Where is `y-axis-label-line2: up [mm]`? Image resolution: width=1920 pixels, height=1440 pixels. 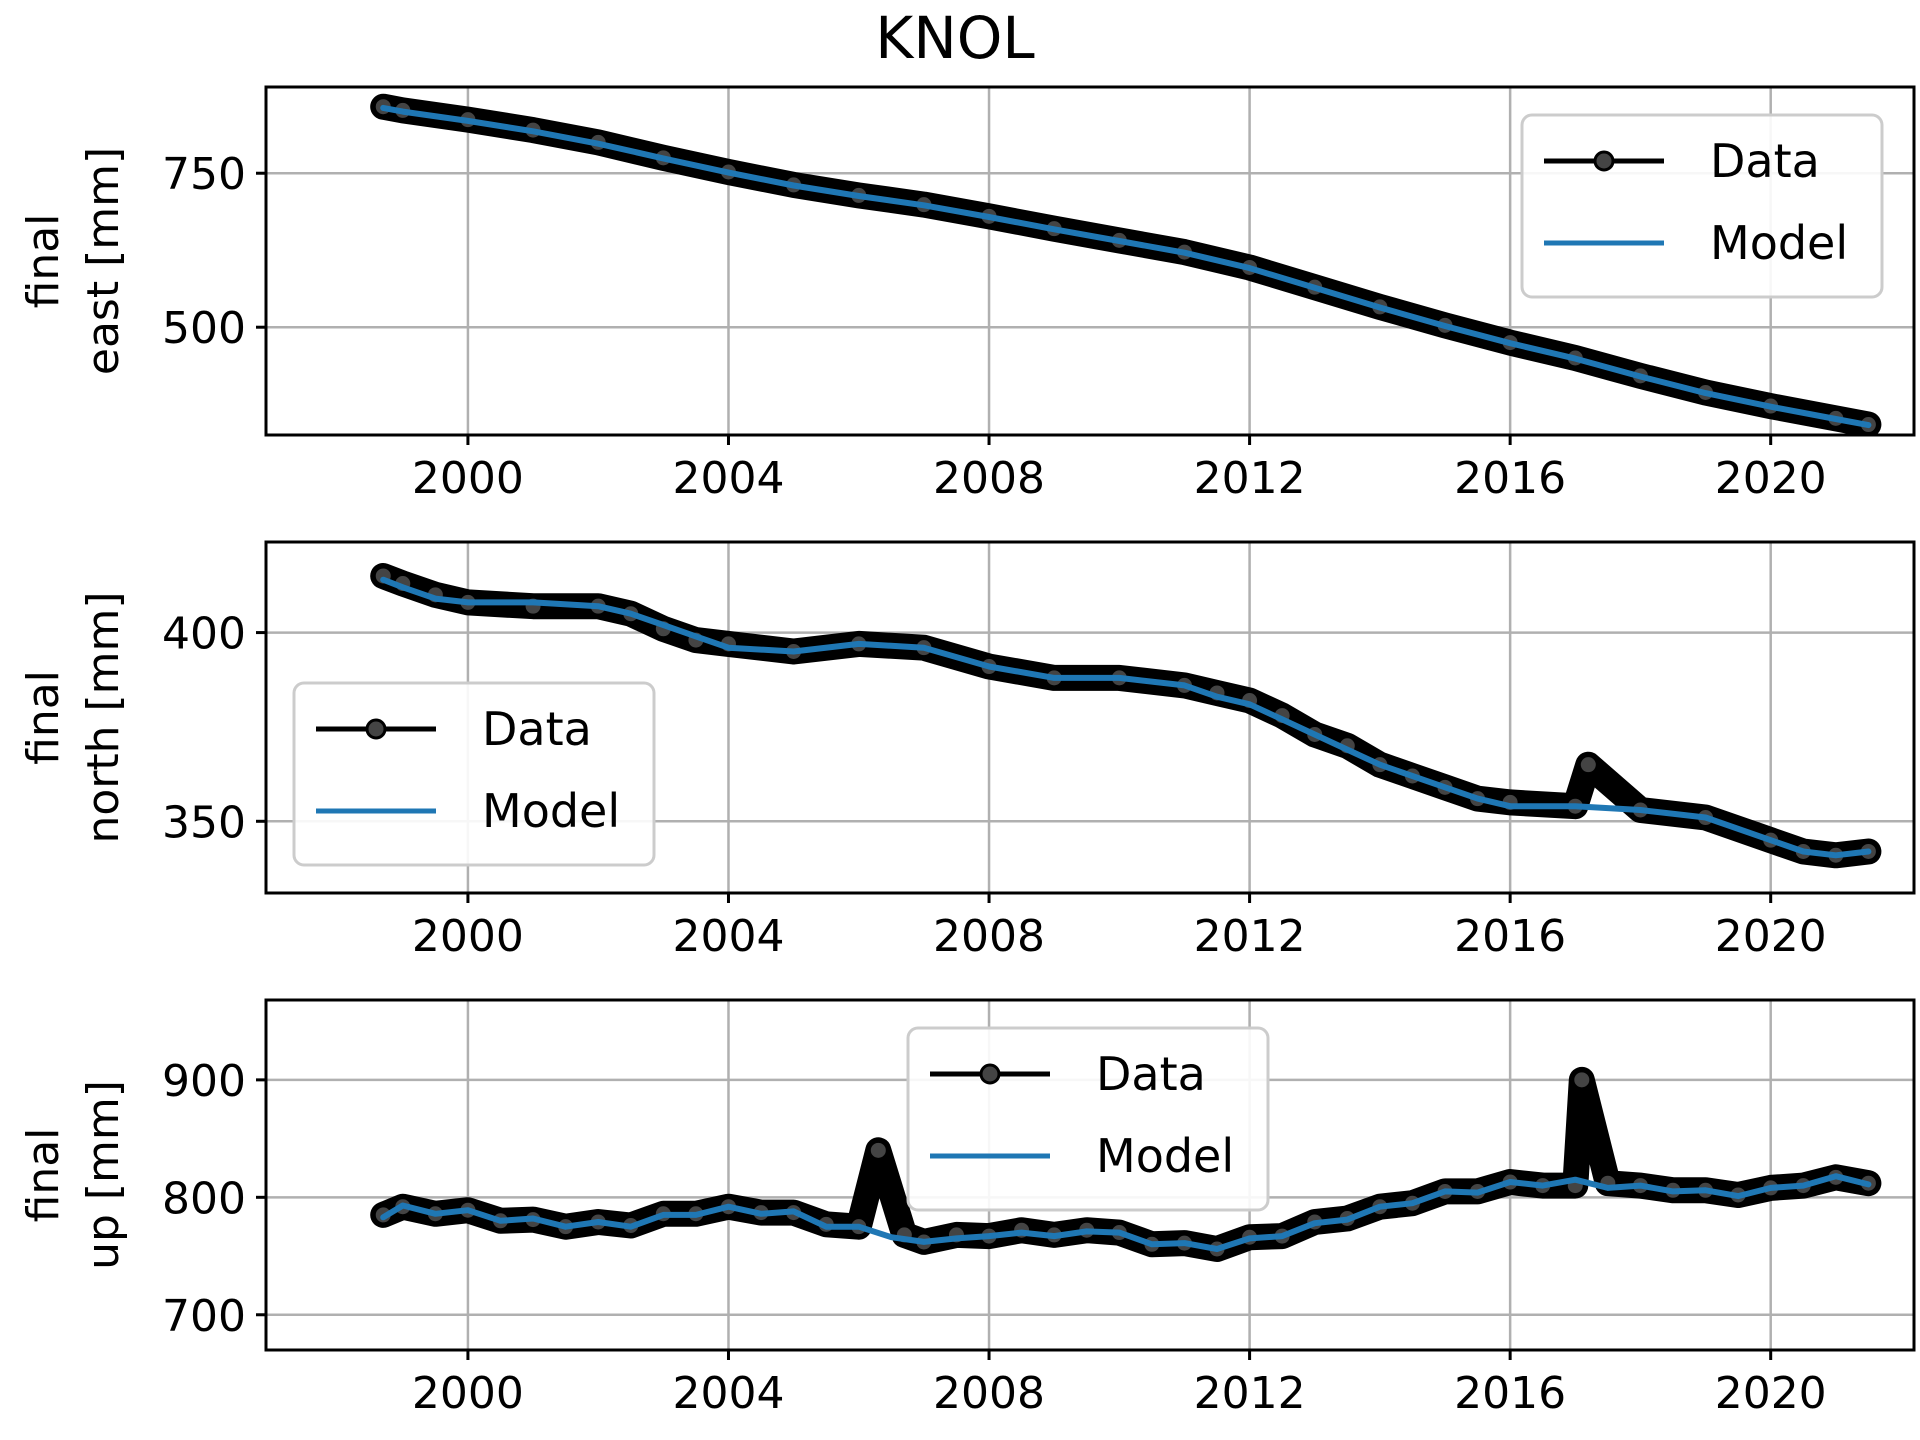 y-axis-label-line2: up [mm] is located at coordinates (103, 1175).